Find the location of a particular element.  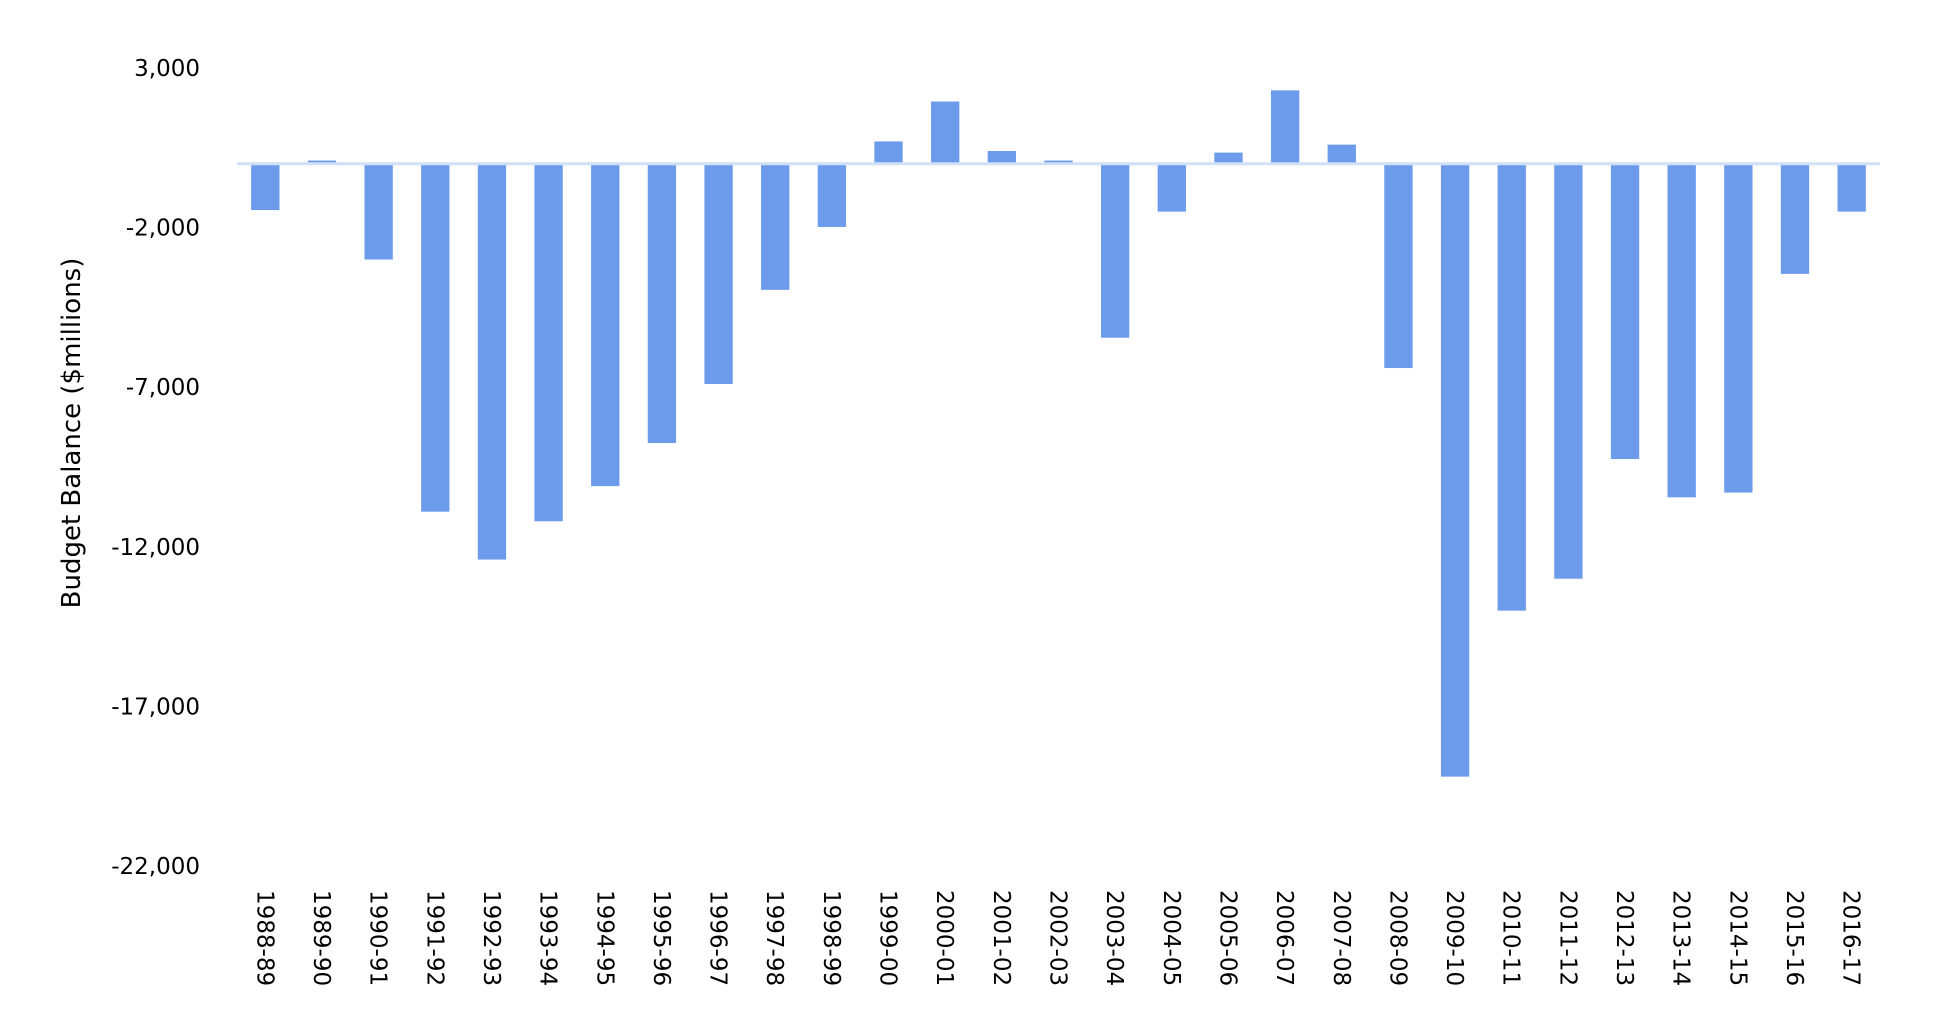

x-tick-label: 2015-16 is located at coordinates (1794, 938).